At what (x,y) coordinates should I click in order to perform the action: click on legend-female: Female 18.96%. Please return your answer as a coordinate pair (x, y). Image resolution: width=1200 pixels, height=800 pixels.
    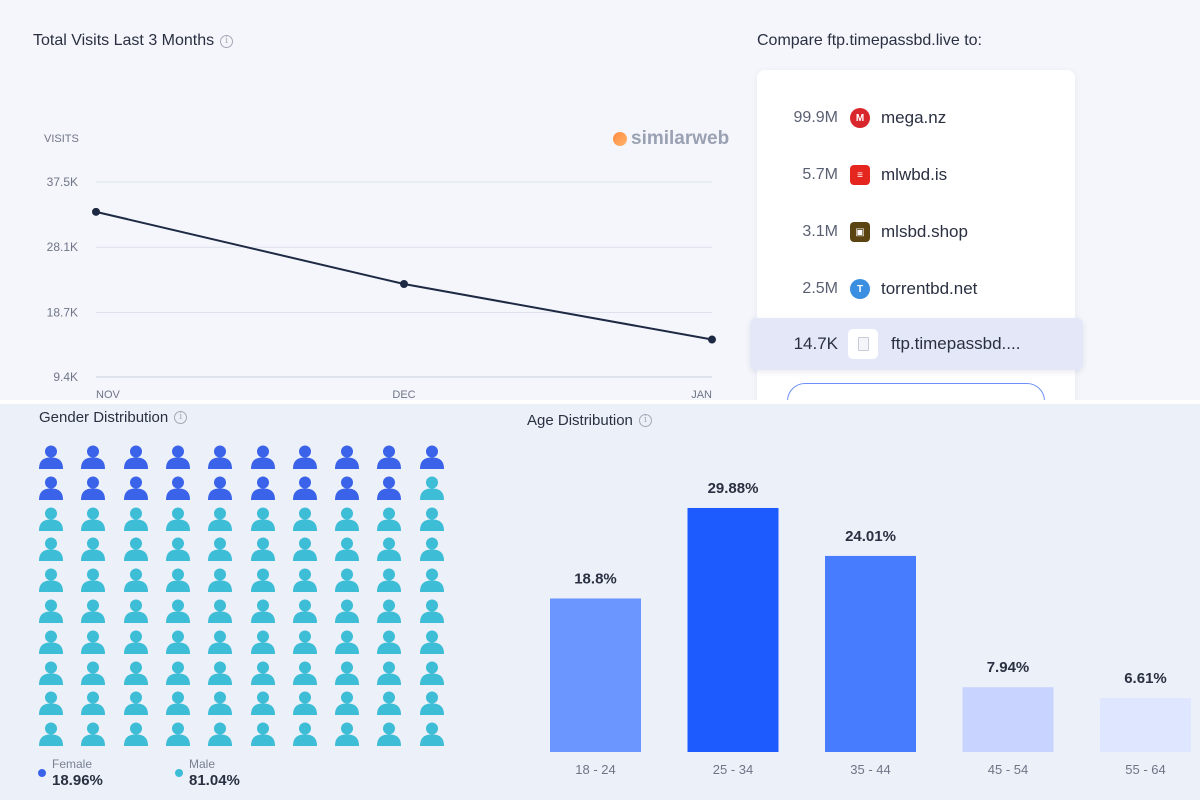
    Looking at the image, I should click on (70, 773).